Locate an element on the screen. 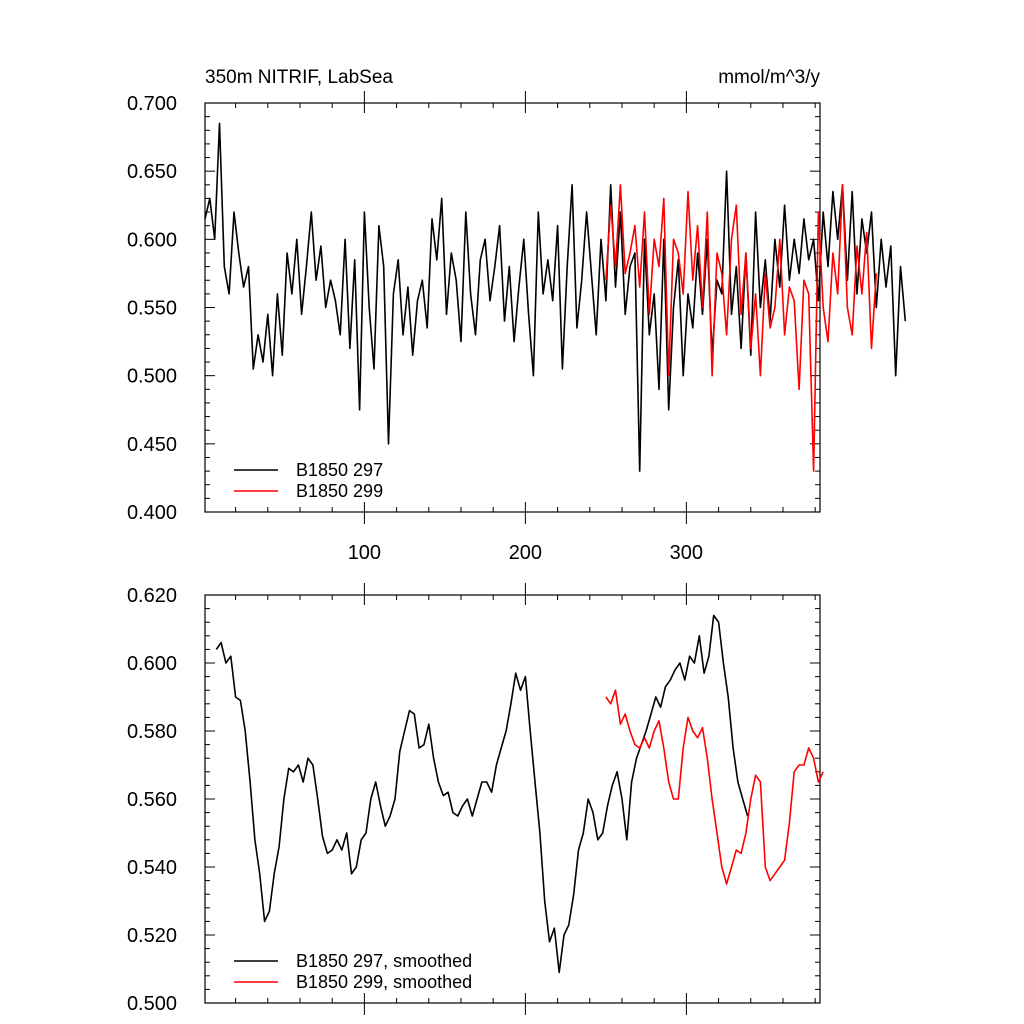 The image size is (1024, 1024). y-tick-label: 0.580 is located at coordinates (152, 732).